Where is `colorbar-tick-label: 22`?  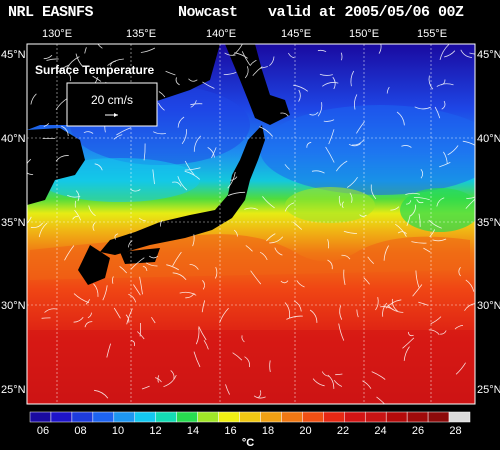 colorbar-tick-label: 22 is located at coordinates (343, 431).